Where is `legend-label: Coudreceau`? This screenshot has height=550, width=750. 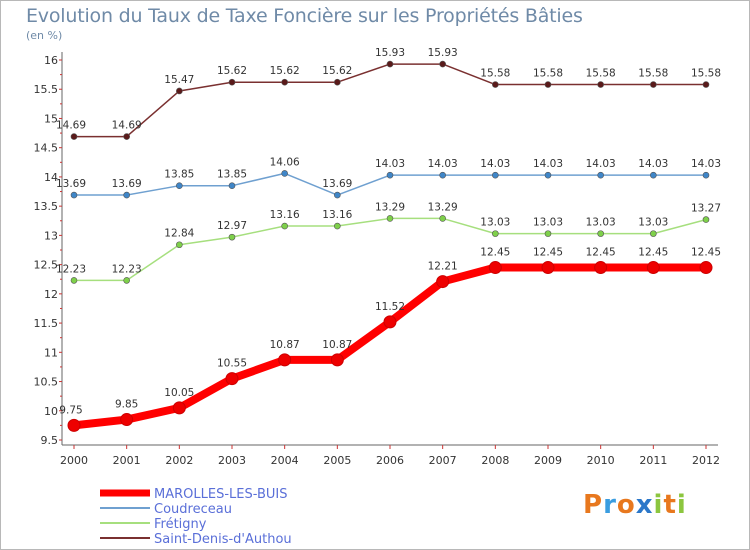
legend-label: Coudreceau is located at coordinates (193, 509).